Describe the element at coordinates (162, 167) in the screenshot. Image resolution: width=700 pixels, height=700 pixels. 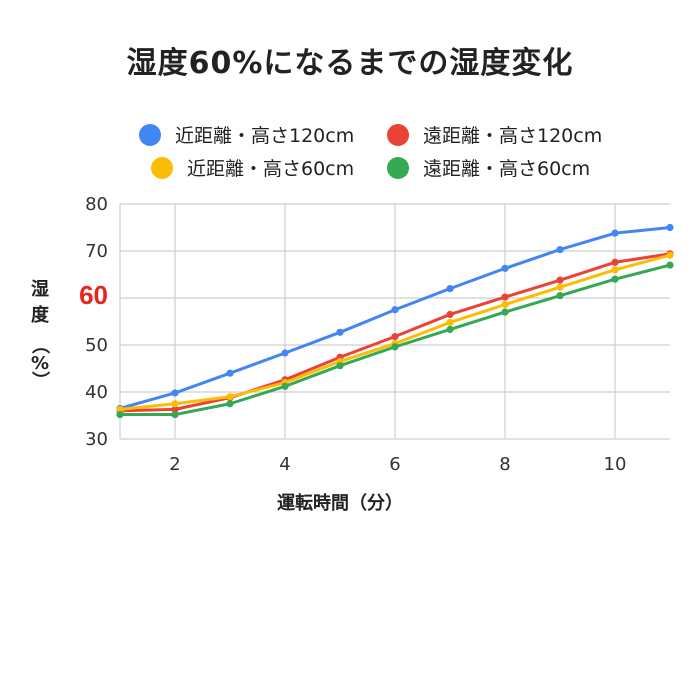
I see `legend-swatch-yellow-icon` at that location.